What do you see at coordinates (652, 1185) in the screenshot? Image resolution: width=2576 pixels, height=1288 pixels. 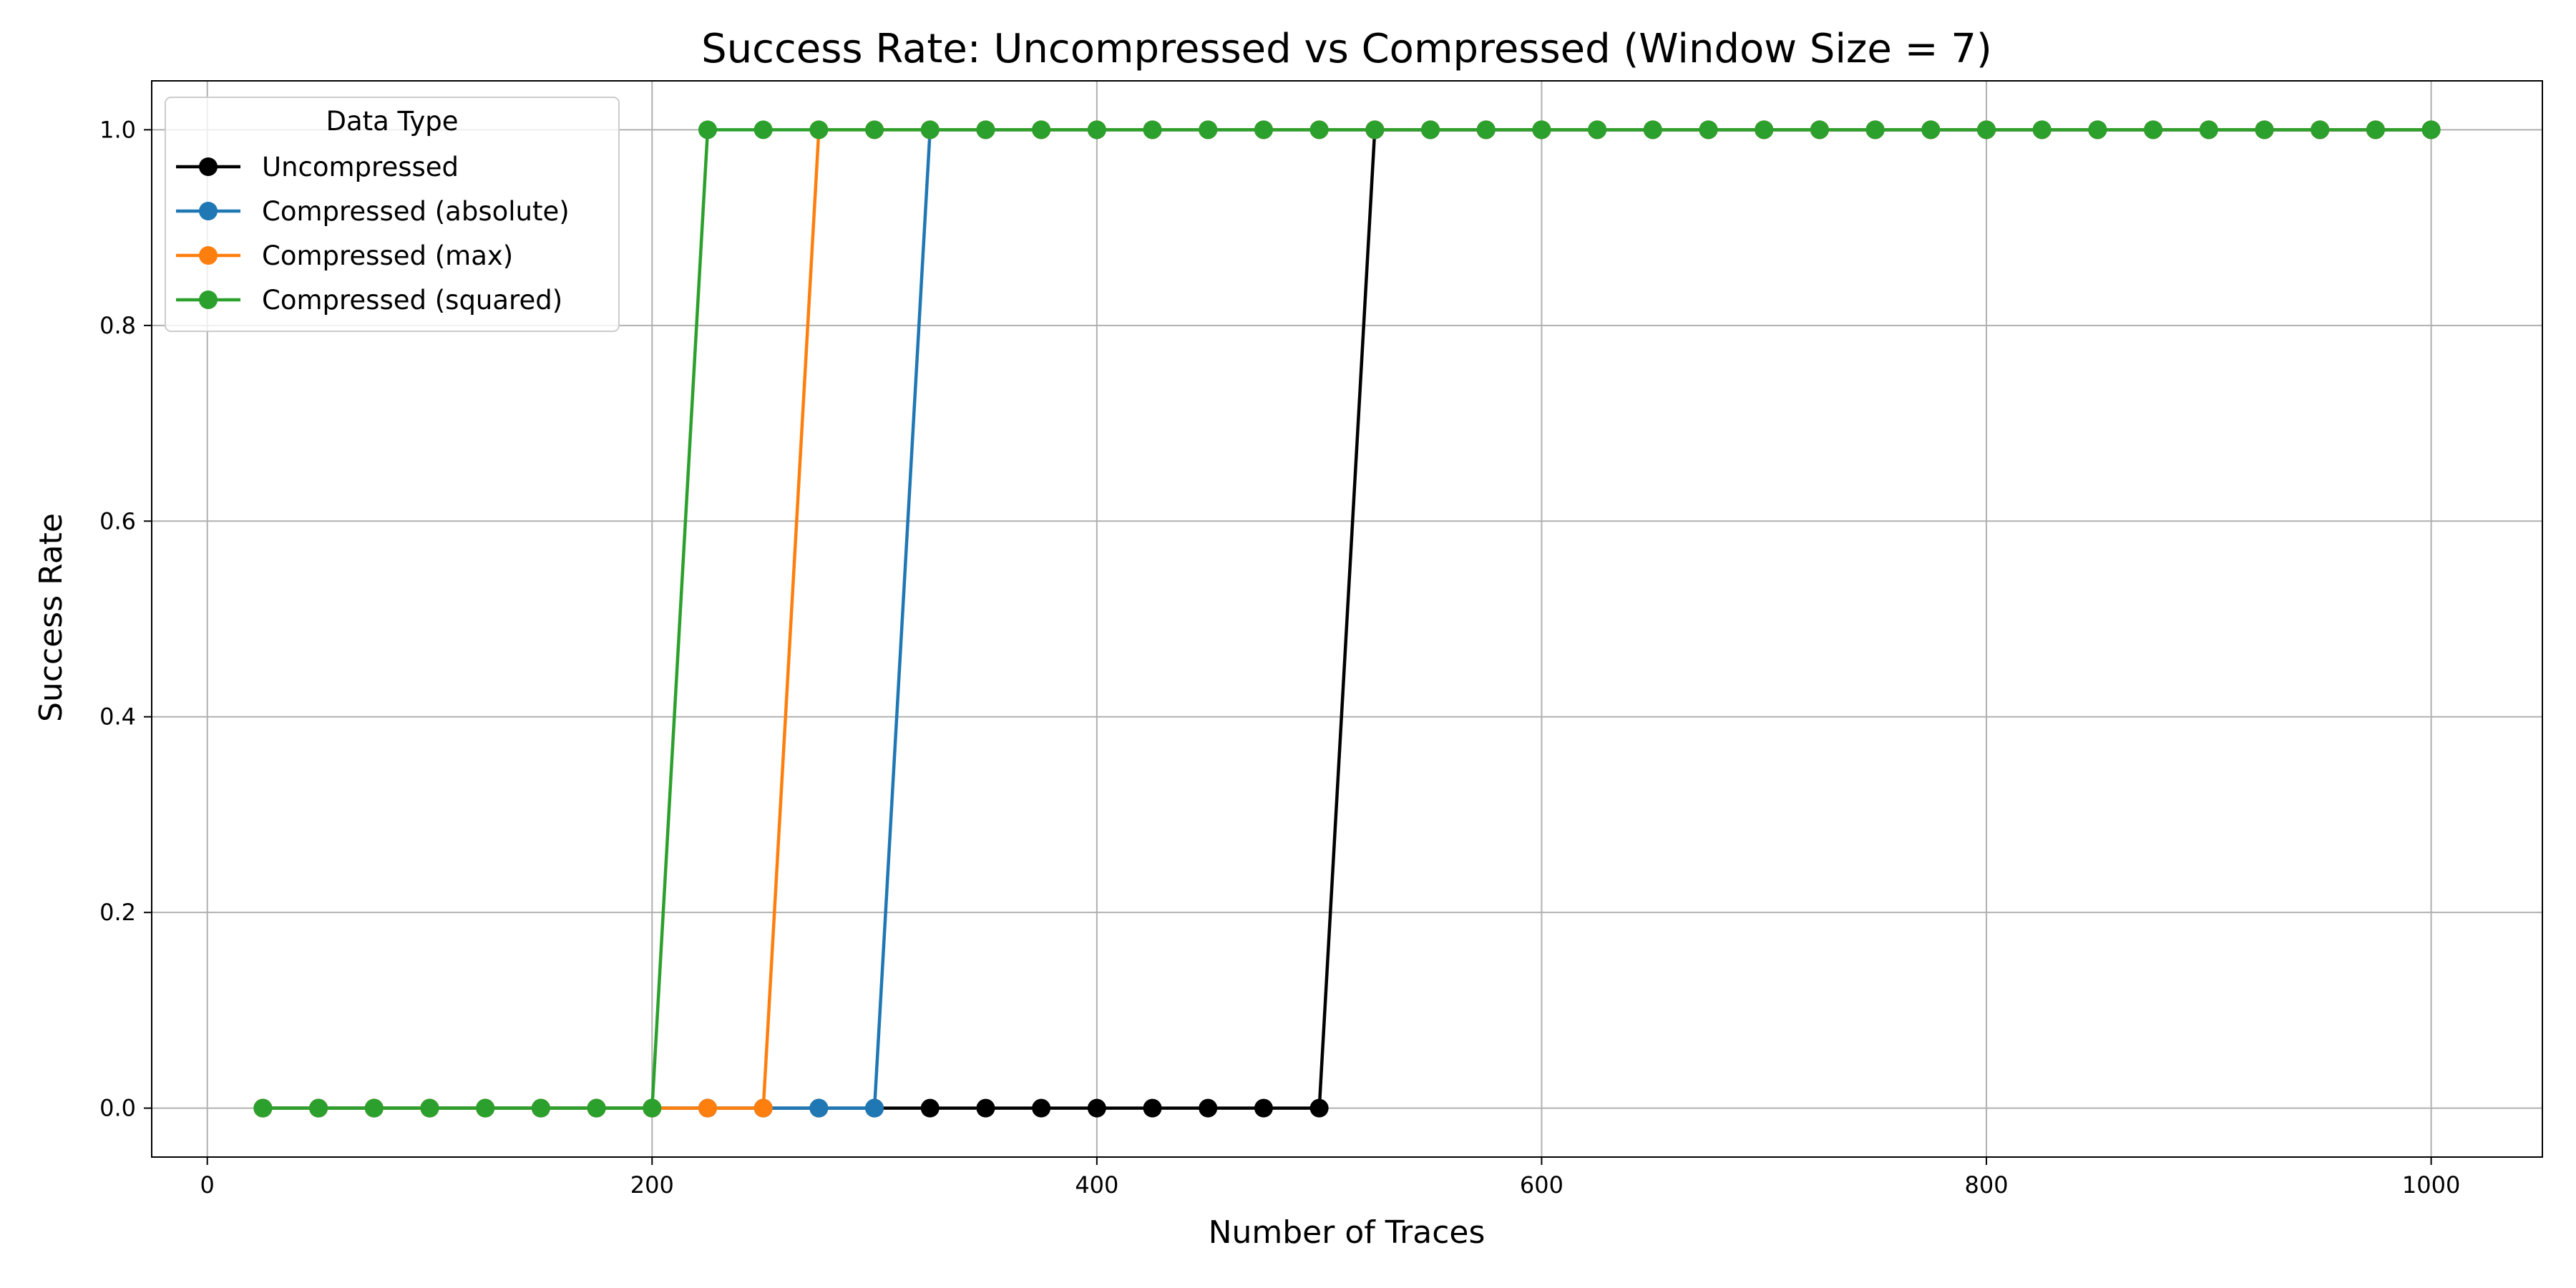 I see `x-tick-label: 200` at bounding box center [652, 1185].